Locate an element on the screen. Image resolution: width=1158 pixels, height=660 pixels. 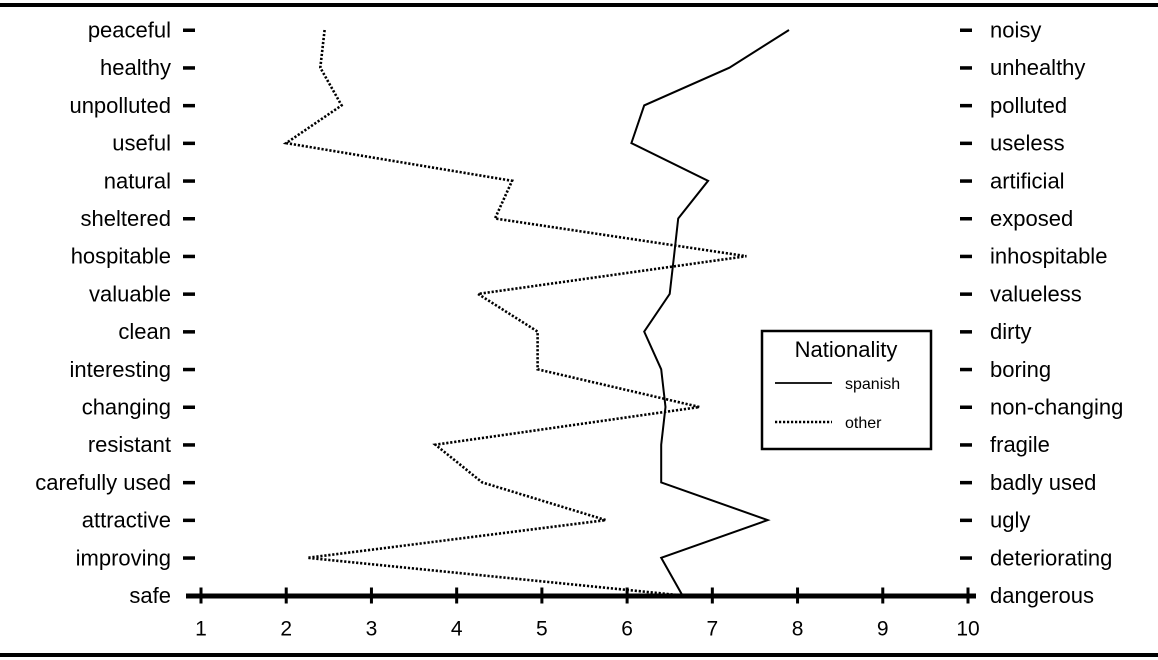
left-label: useful is located at coordinates (141, 143).